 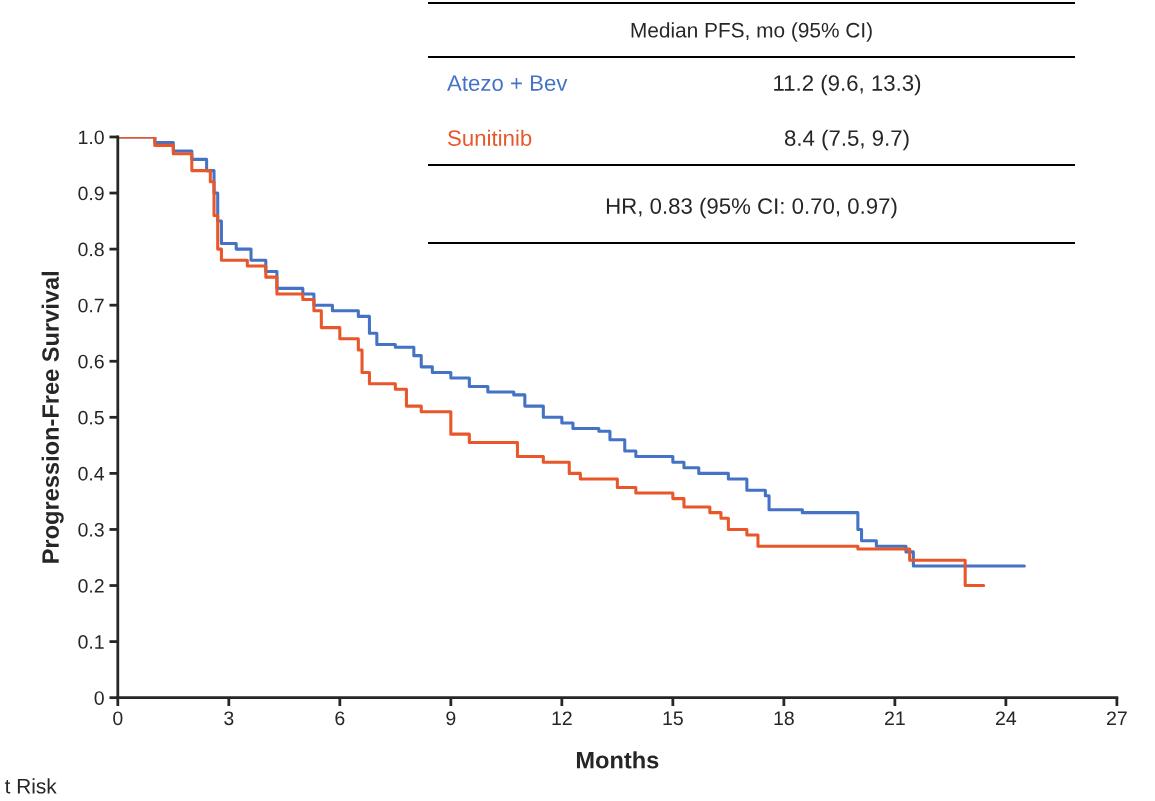 What do you see at coordinates (1117, 718) in the screenshot?
I see `x-tick-label: 27` at bounding box center [1117, 718].